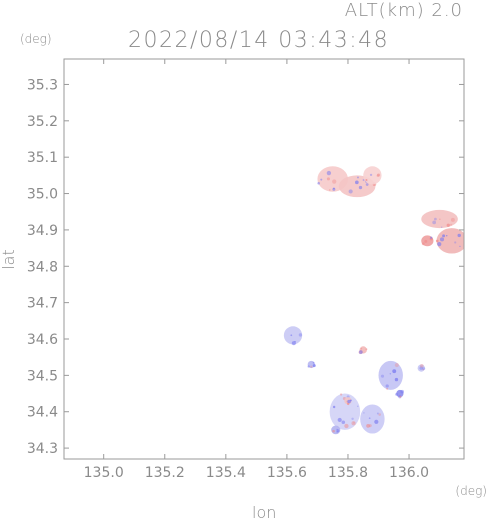  What do you see at coordinates (287, 473) in the screenshot?
I see `x-tick-label: 135.6` at bounding box center [287, 473].